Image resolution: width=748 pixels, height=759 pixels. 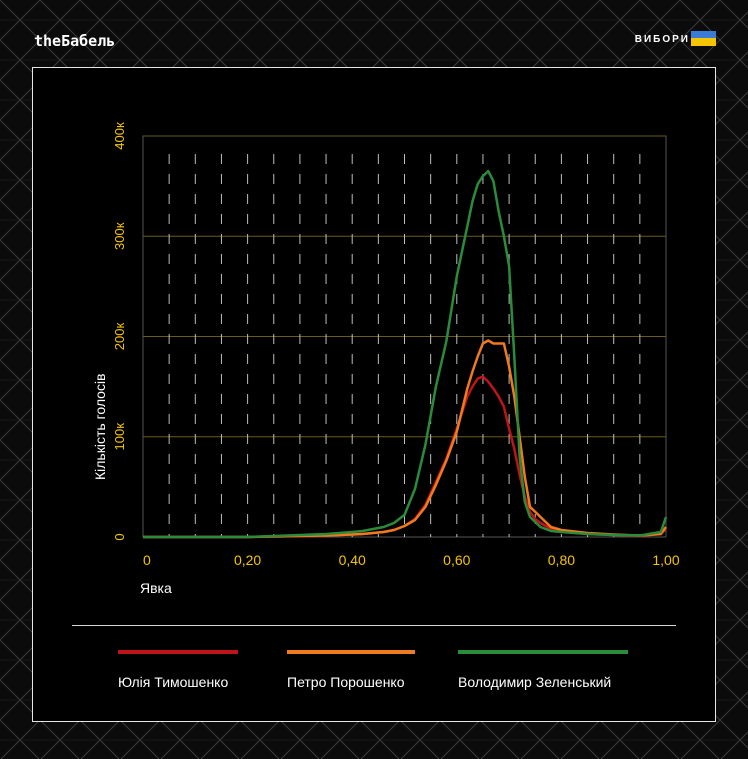 I want to click on y-tick-label: 0, so click(x=119, y=536).